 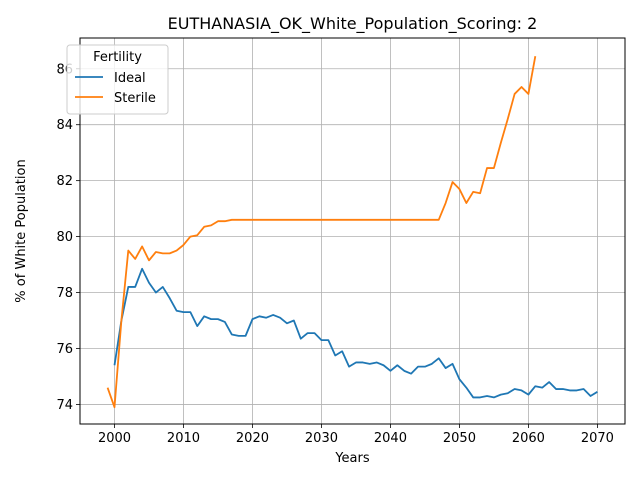 What do you see at coordinates (597, 438) in the screenshot?
I see `x-tick-label: 2070` at bounding box center [597, 438].